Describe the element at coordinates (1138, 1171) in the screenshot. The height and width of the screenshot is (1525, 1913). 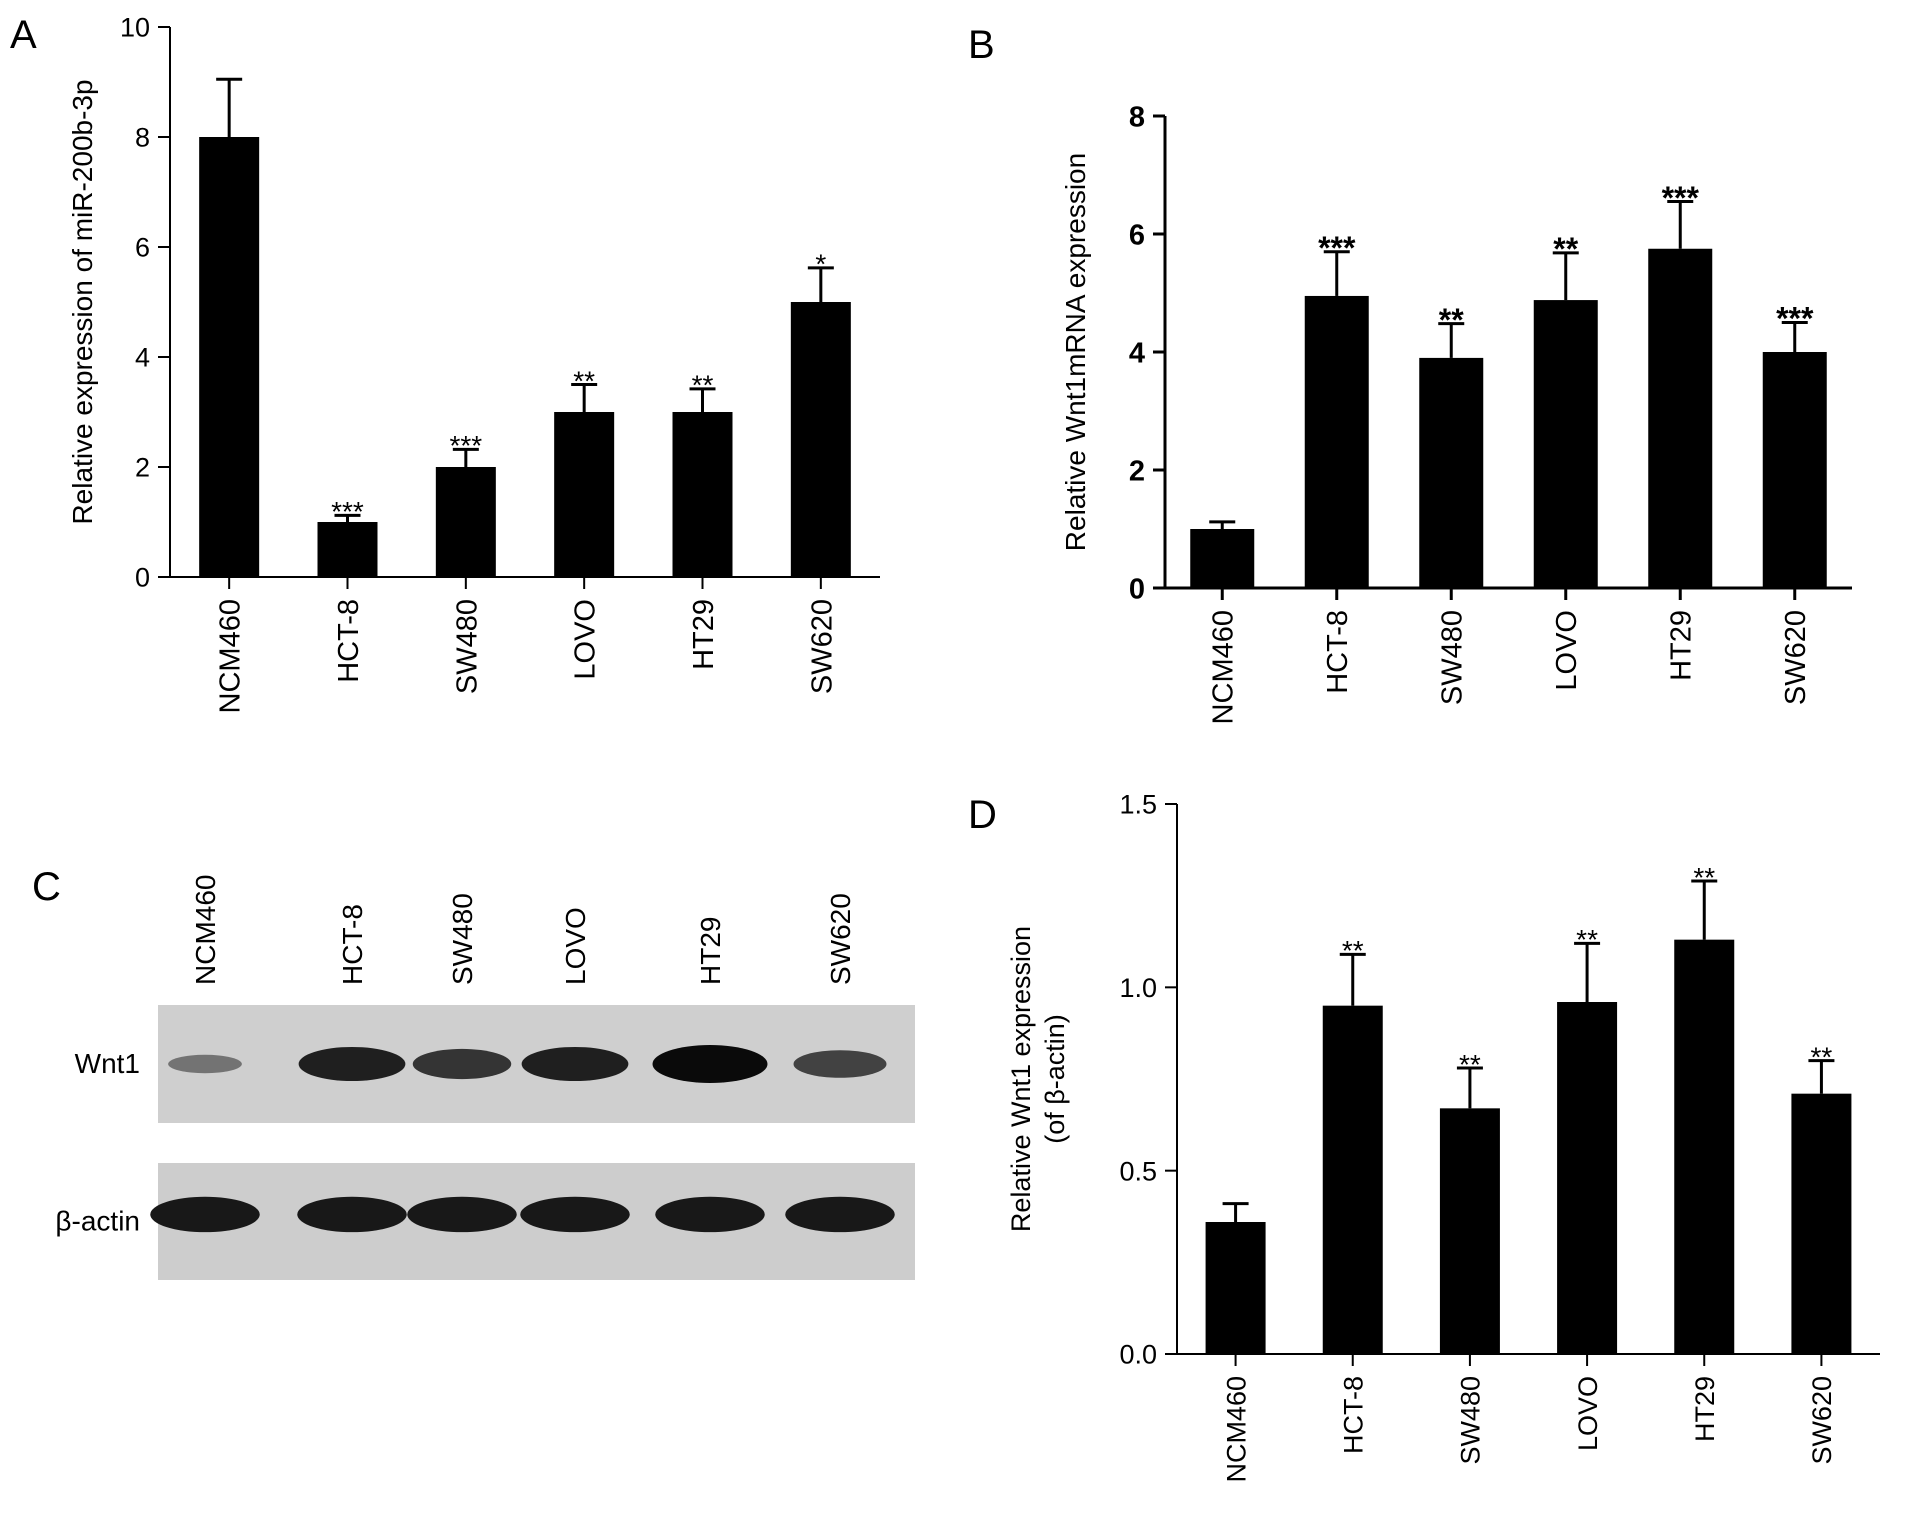
I see `y-tick-label: 0.5` at that location.